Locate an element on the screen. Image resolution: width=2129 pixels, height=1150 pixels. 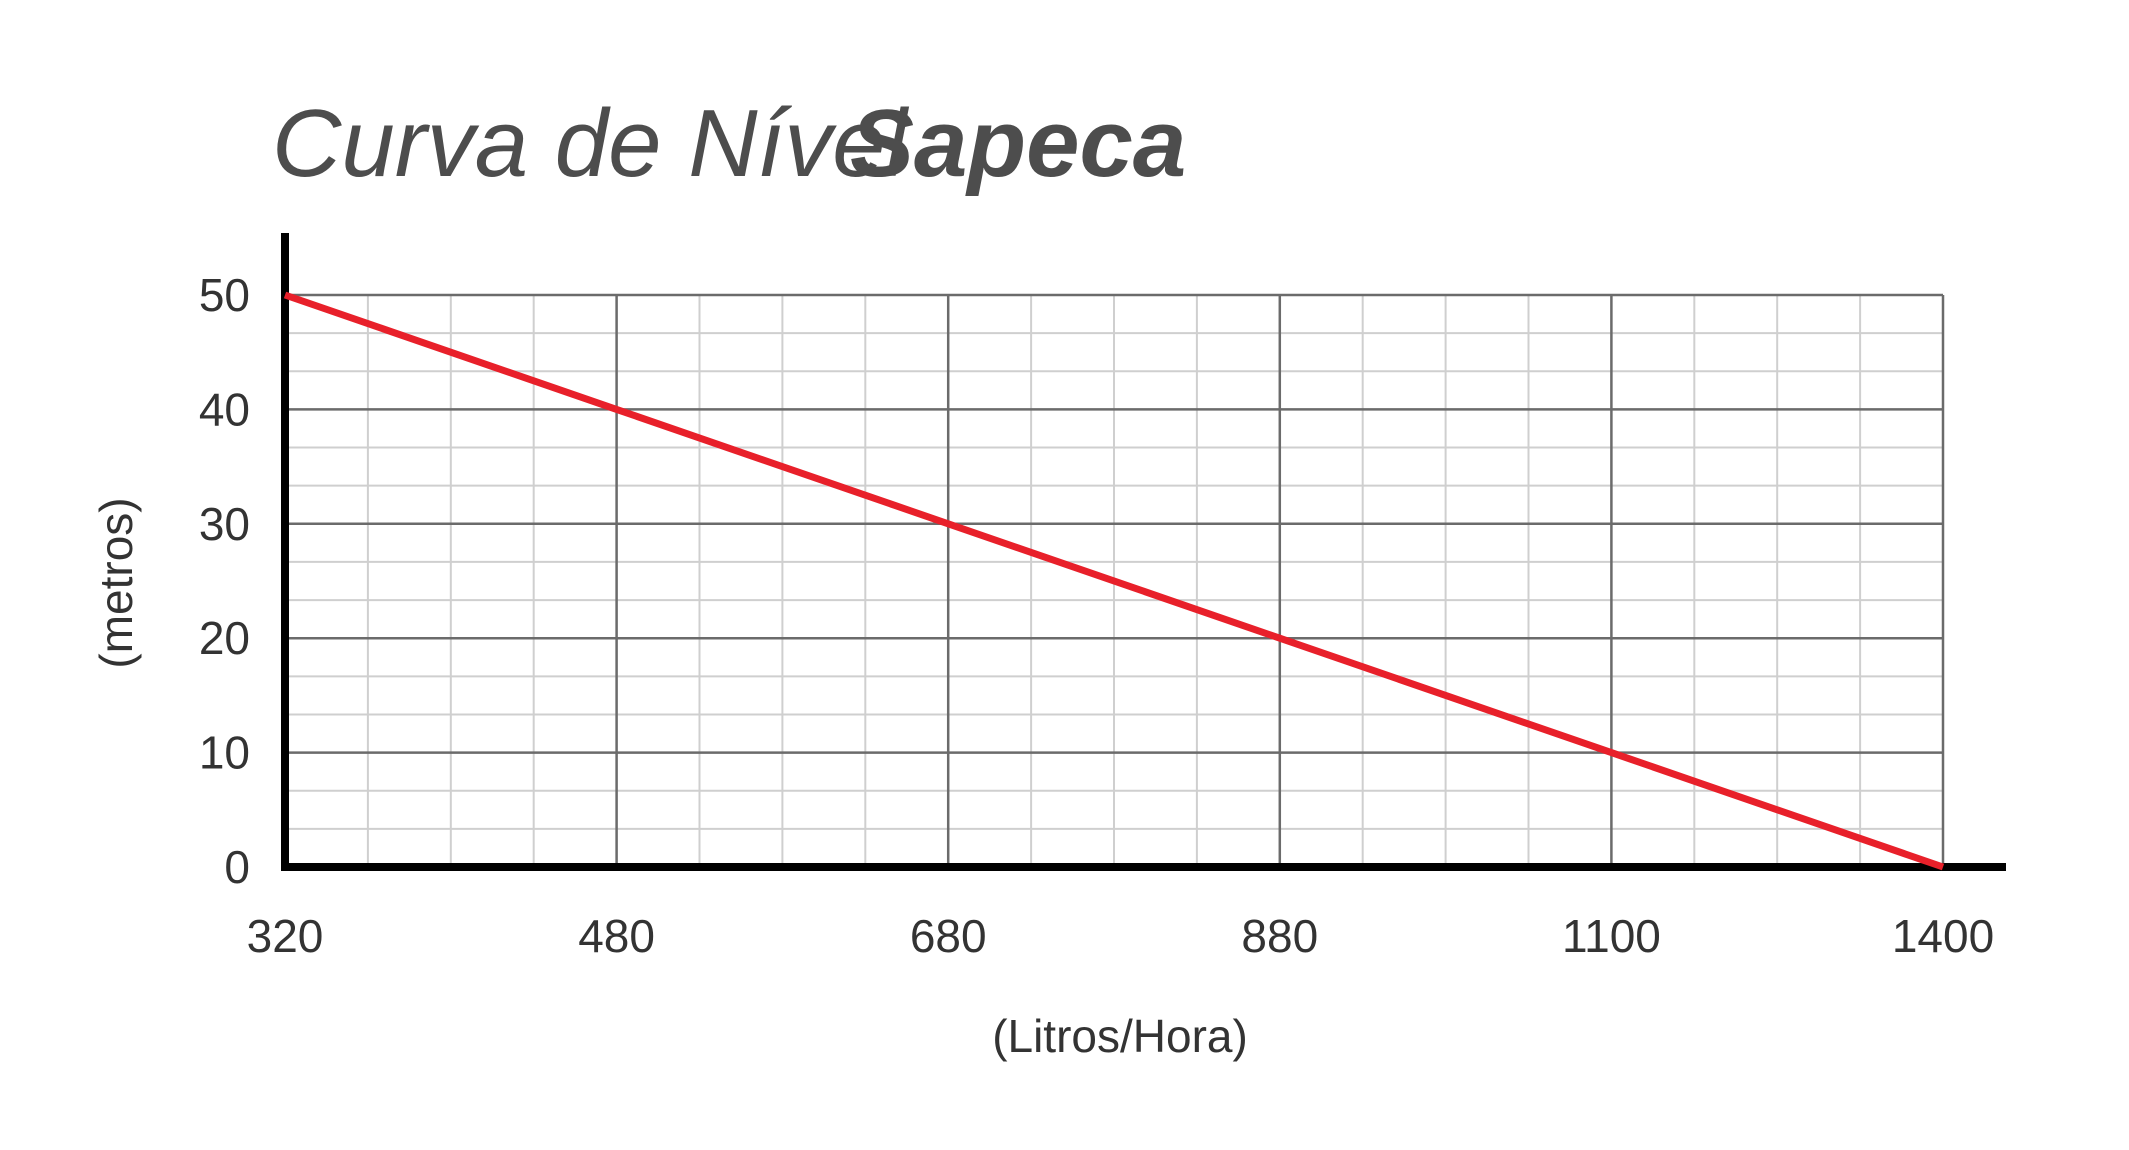
y-tick-label: 50 is located at coordinates (224, 295).